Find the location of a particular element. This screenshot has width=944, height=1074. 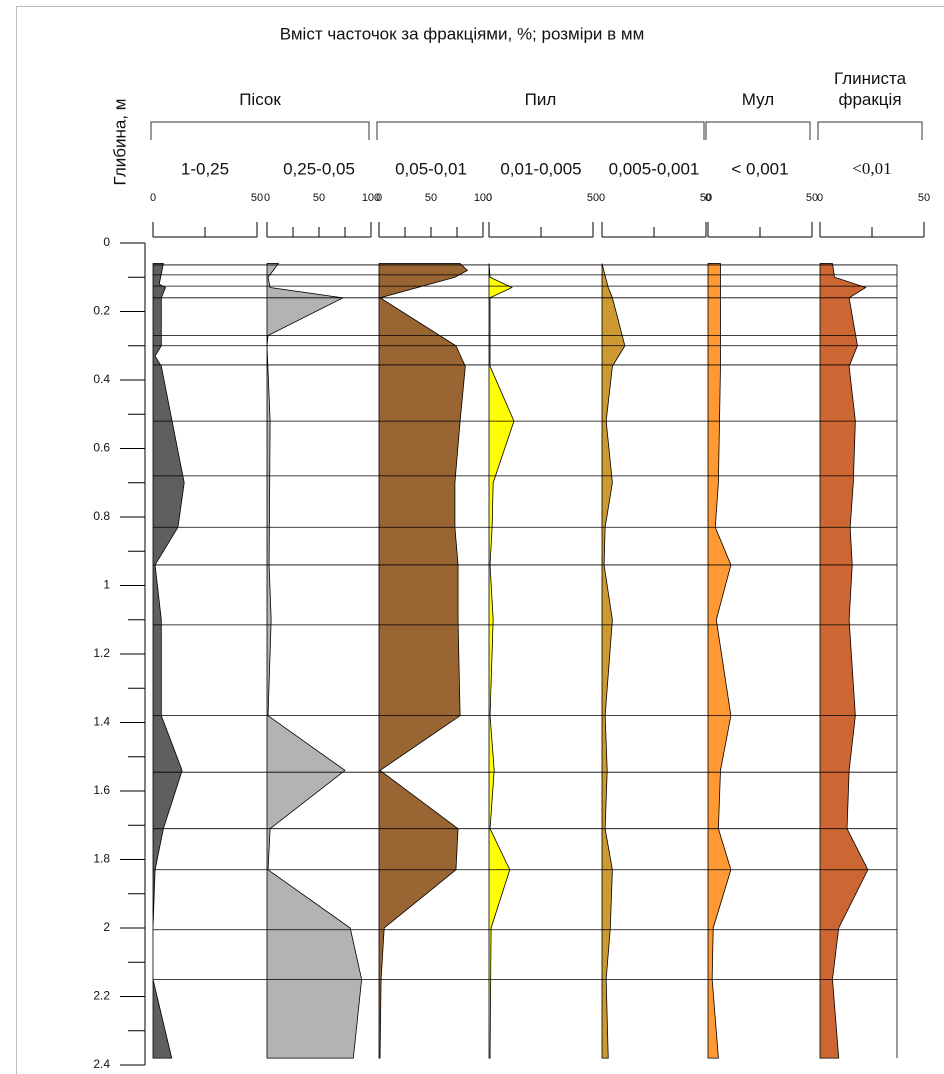

y-tick-label: 1 is located at coordinates (106, 585).